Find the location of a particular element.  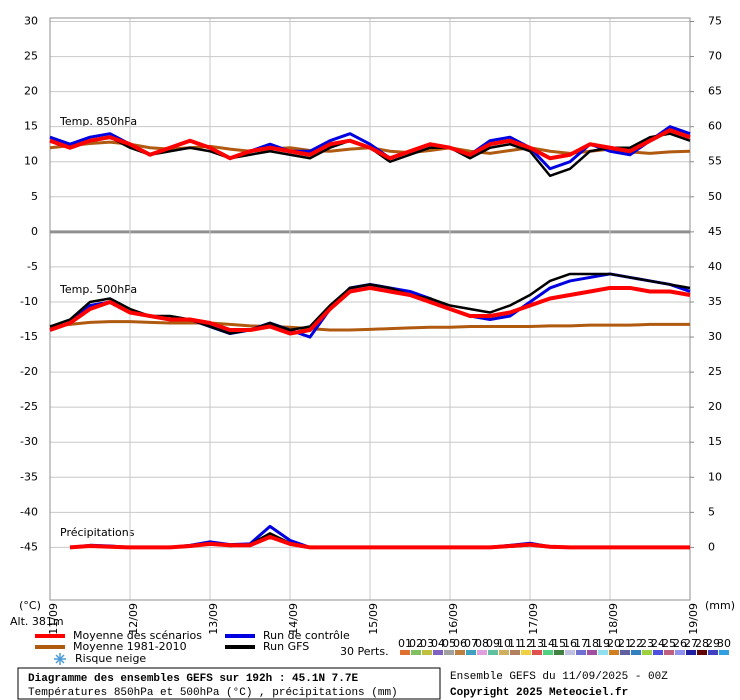

y-tick-label: 0 is located at coordinates (34, 231).